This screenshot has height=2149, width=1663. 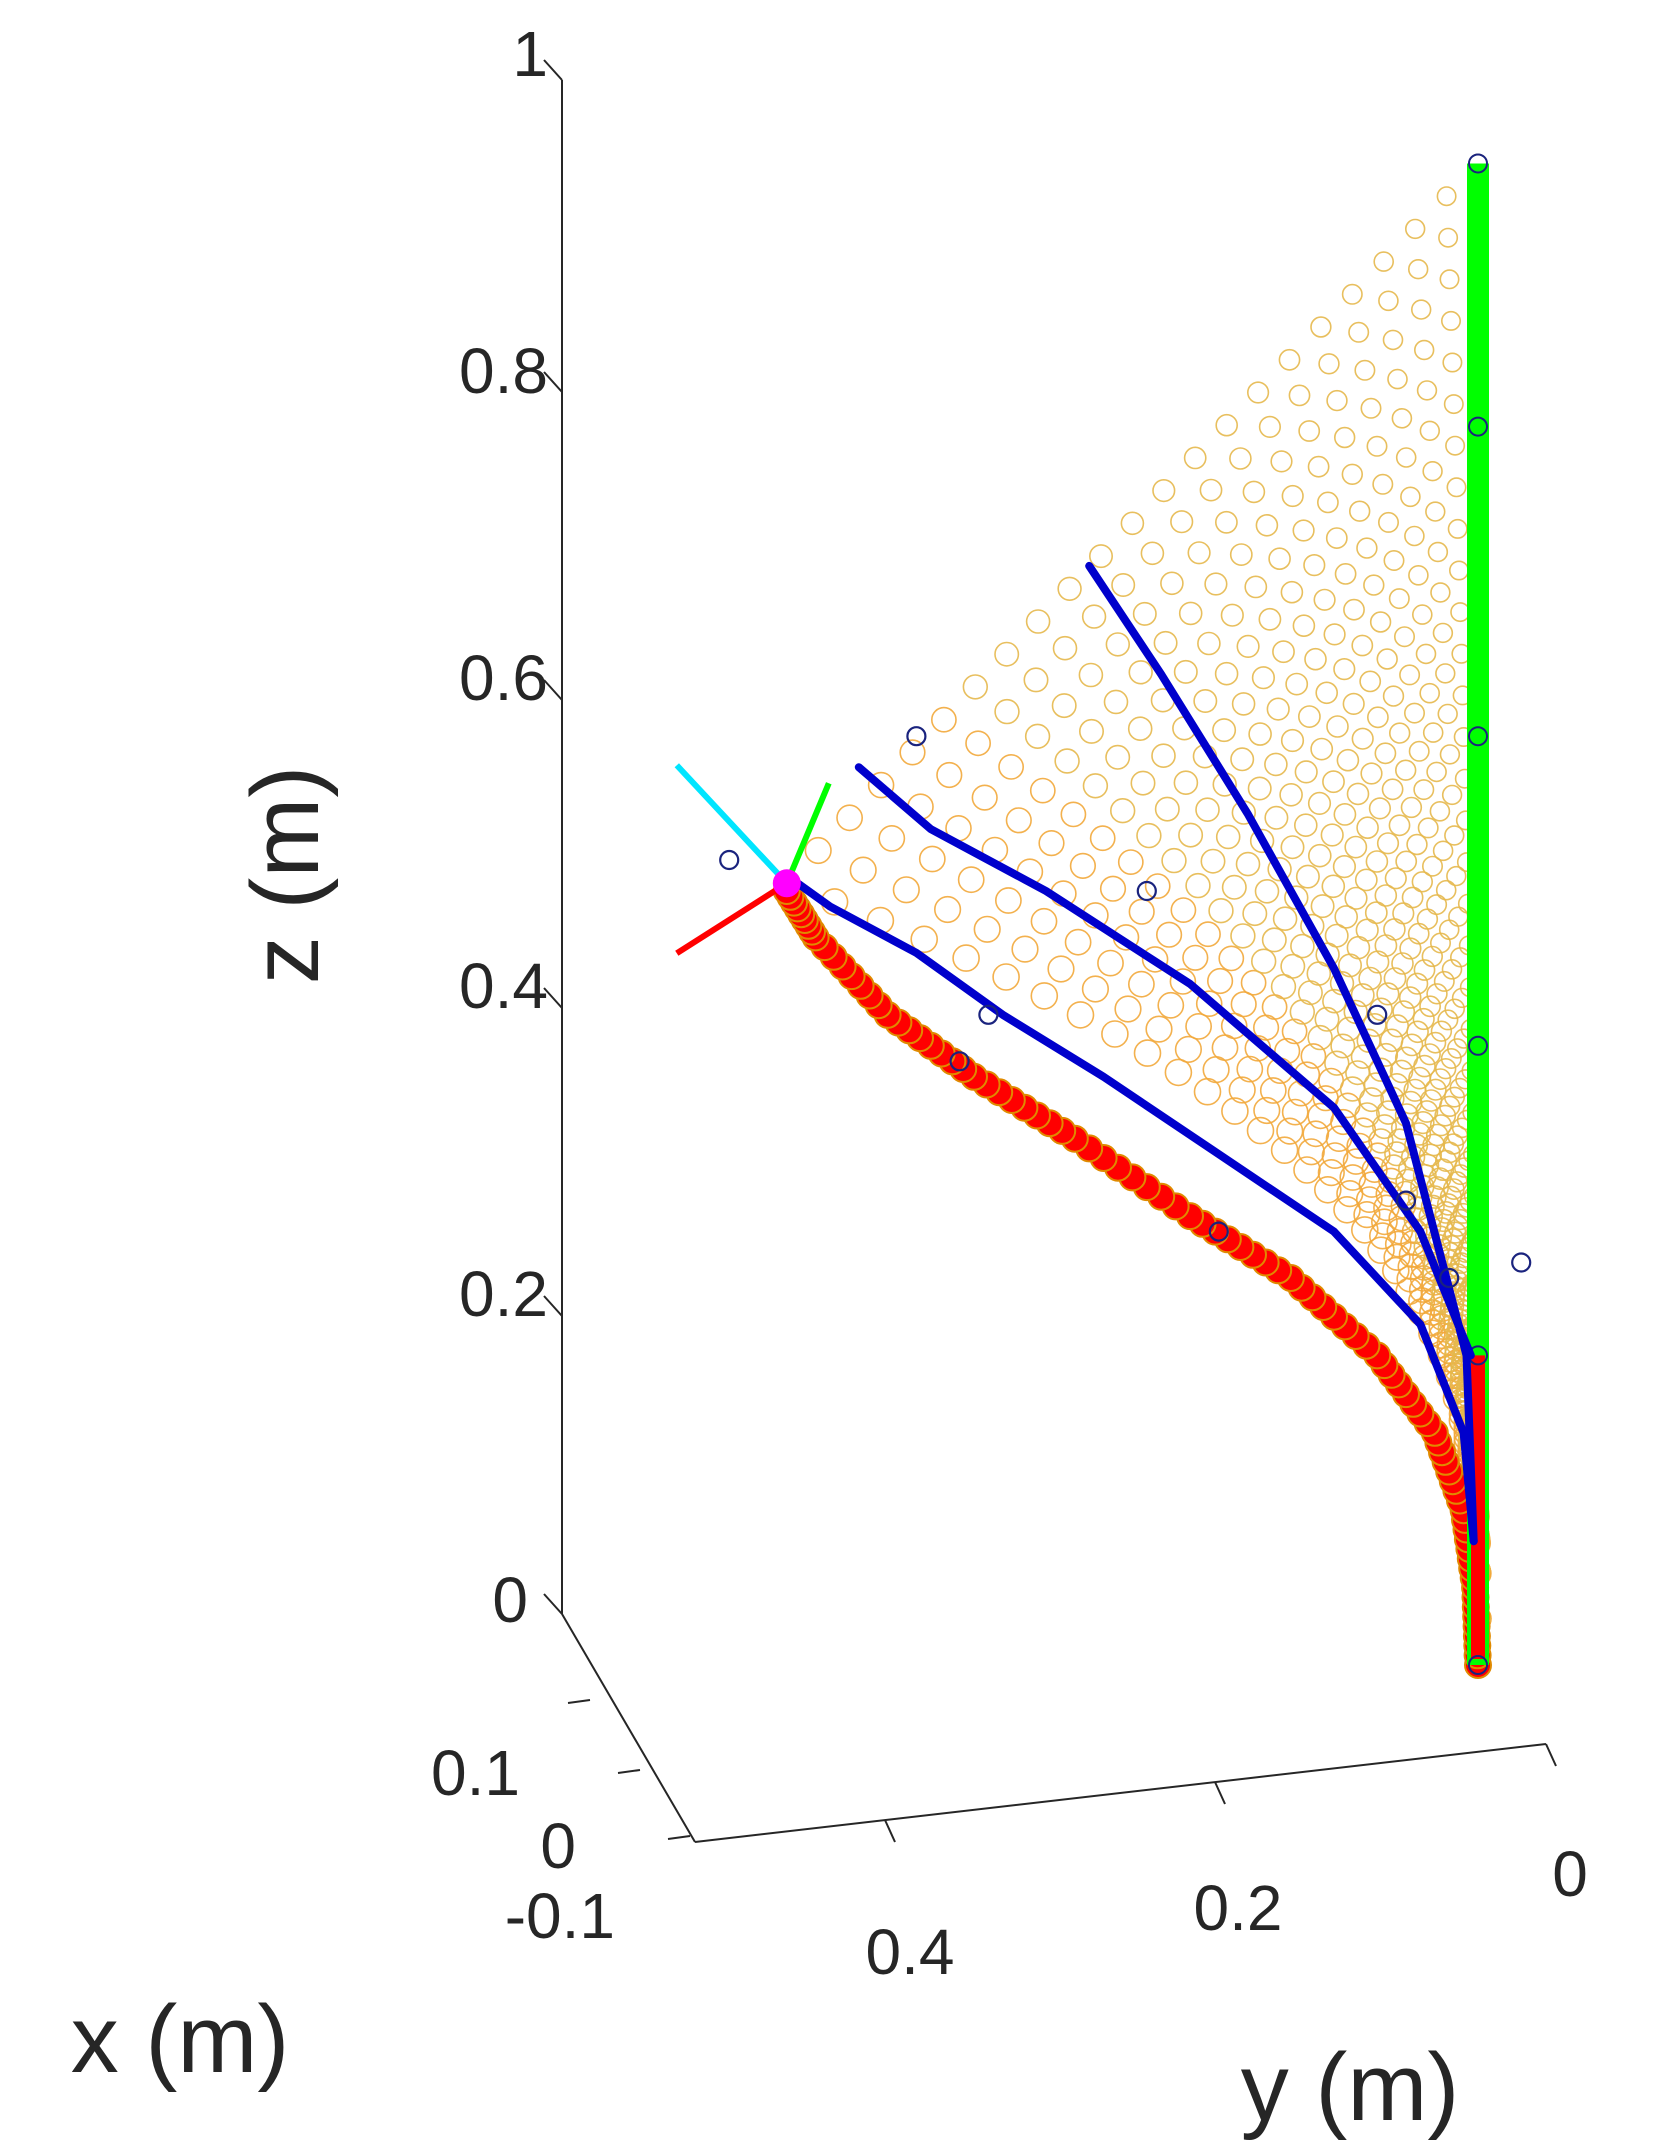 What do you see at coordinates (1570, 1874) in the screenshot?
I see `y-tick-label: 0` at bounding box center [1570, 1874].